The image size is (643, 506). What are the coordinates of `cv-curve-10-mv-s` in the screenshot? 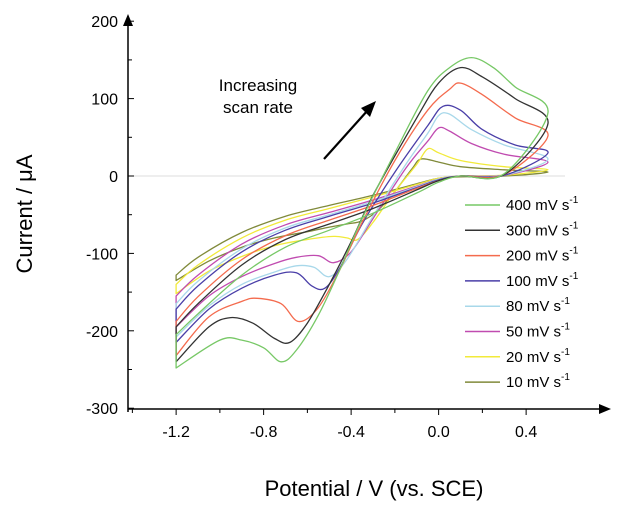 It's located at (362, 220).